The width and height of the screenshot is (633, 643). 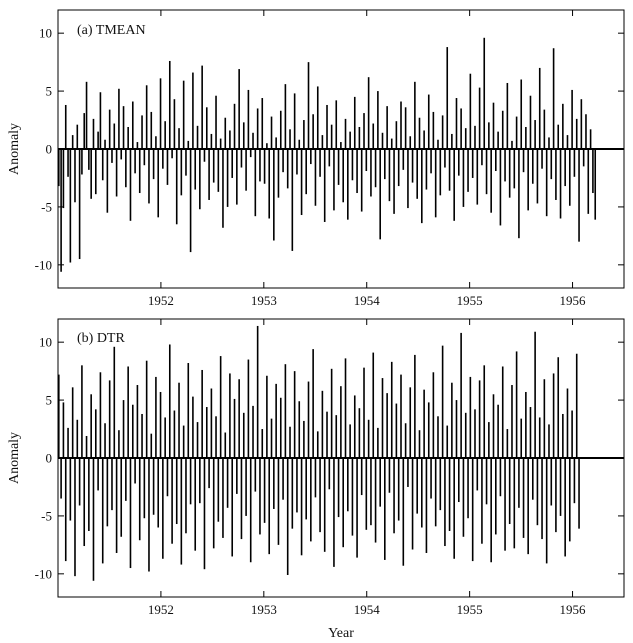 I want to click on panel-a-x-tick-label: 1952, so click(x=161, y=300).